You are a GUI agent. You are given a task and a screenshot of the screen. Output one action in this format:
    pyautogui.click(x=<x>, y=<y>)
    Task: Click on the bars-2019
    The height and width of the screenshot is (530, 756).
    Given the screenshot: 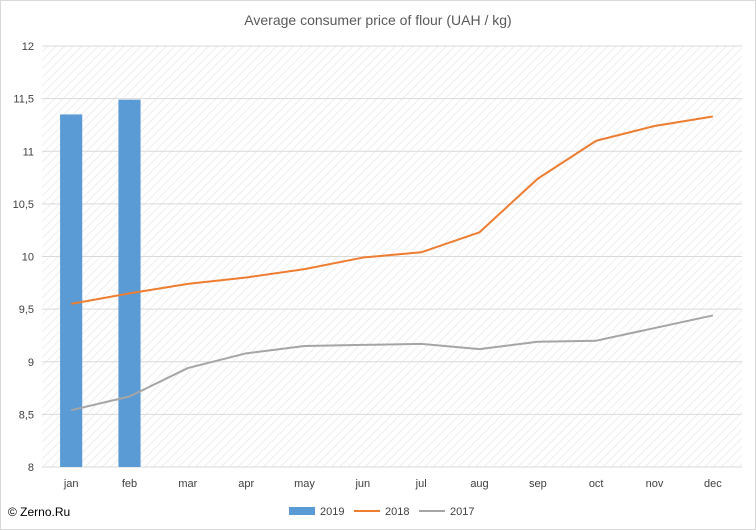 What is the action you would take?
    pyautogui.click(x=100, y=283)
    